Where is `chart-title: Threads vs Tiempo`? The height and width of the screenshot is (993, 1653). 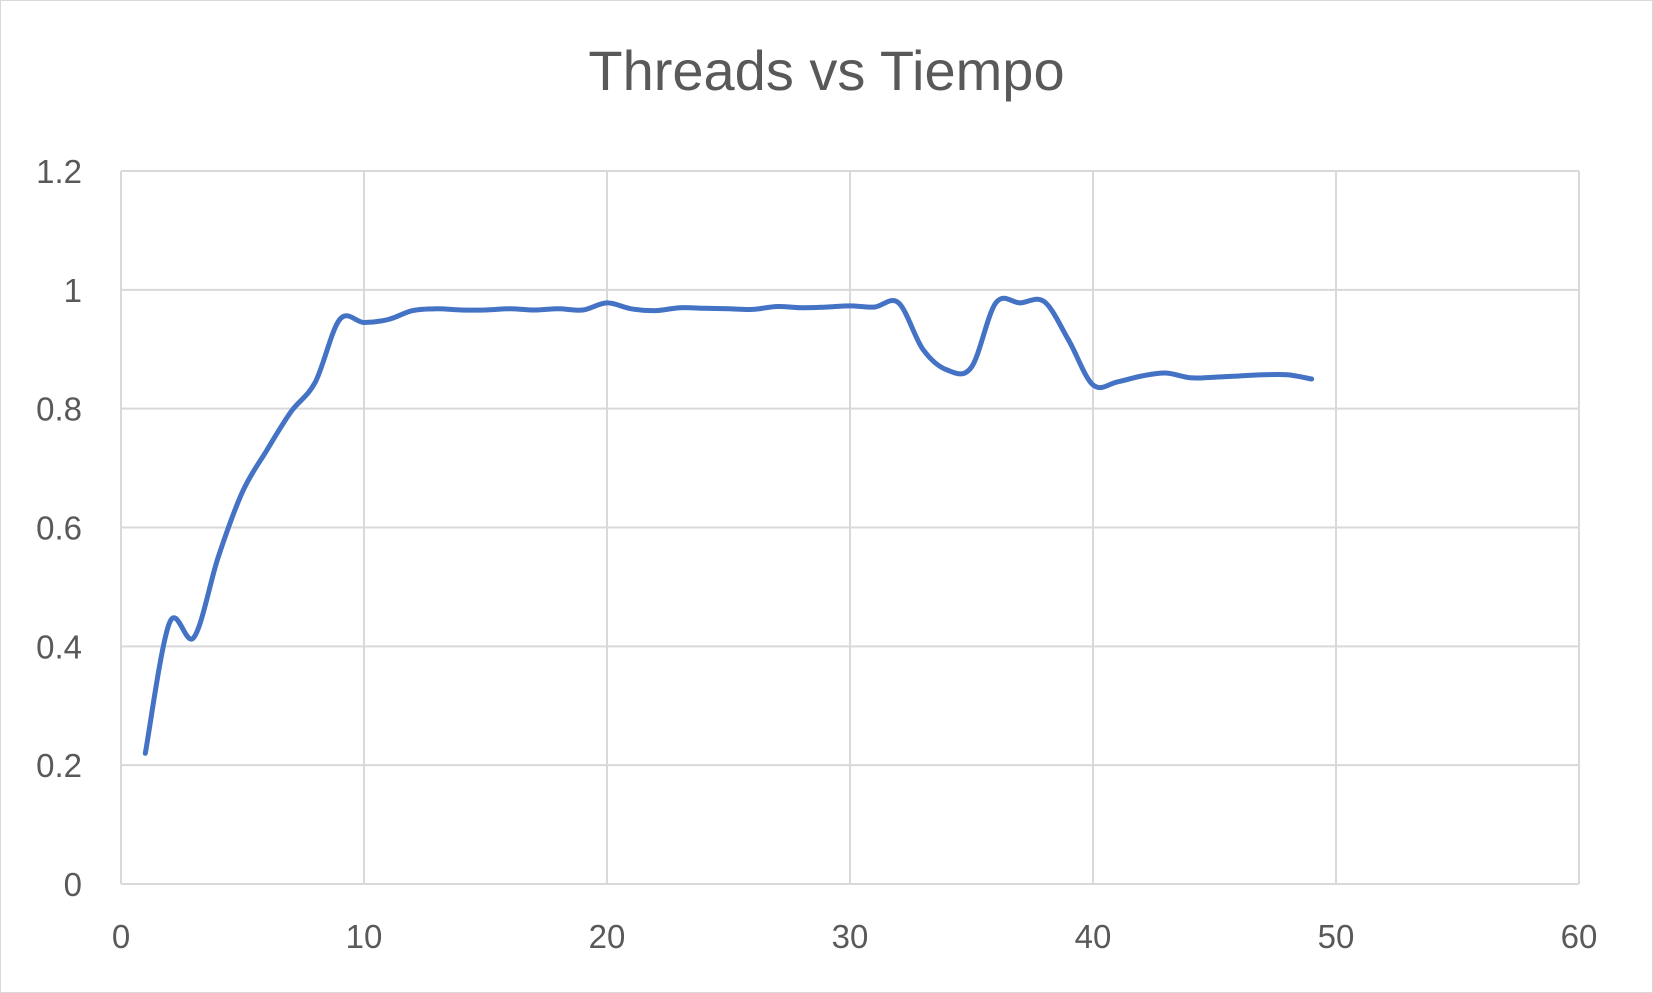
chart-title: Threads vs Tiempo is located at coordinates (826, 70).